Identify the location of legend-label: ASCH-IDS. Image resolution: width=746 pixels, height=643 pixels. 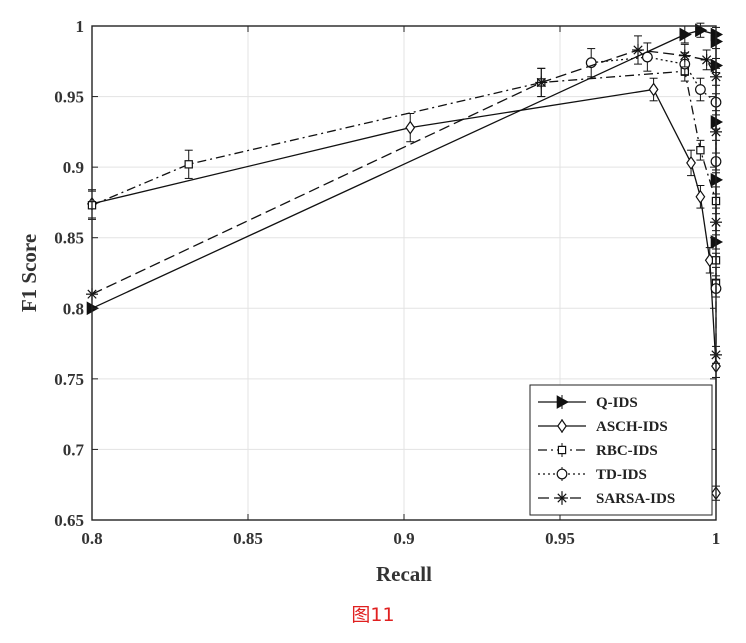
(632, 427).